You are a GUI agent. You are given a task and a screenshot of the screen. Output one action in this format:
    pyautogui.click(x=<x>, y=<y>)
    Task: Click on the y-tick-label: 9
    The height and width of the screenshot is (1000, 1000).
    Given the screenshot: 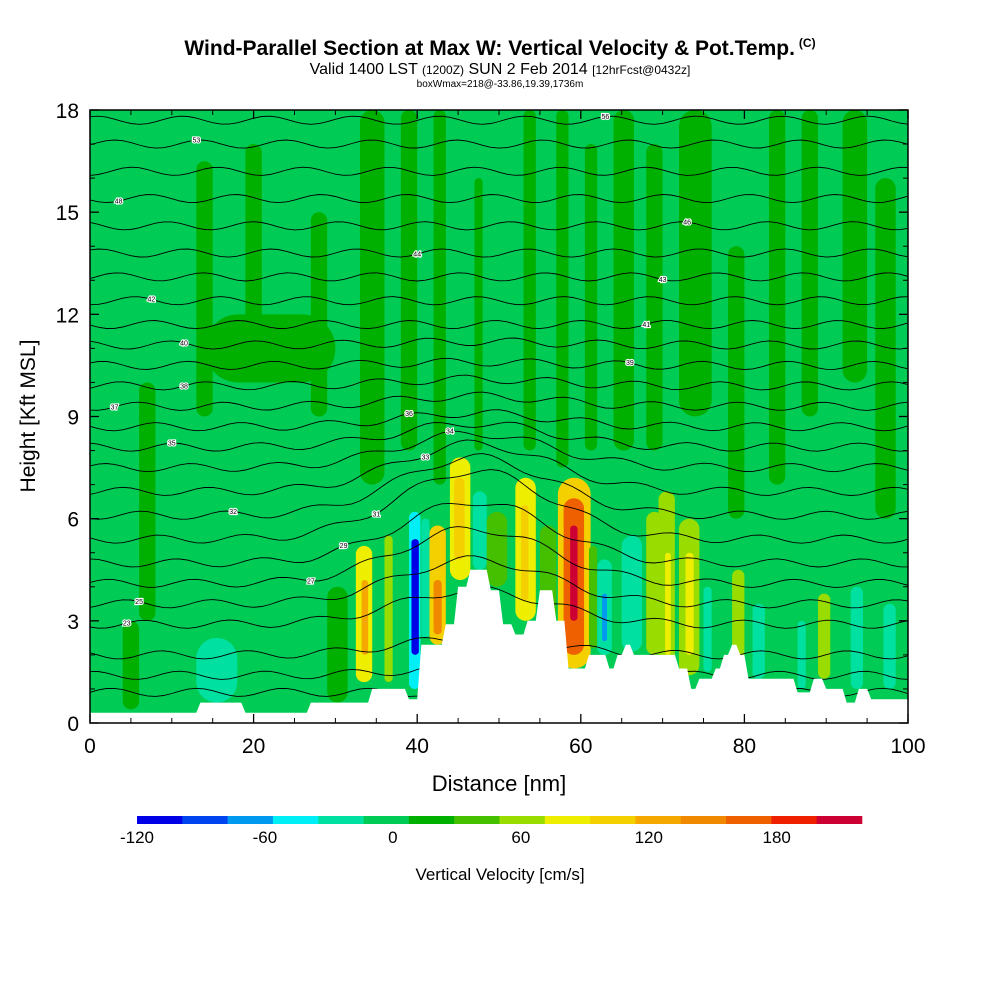 What is the action you would take?
    pyautogui.click(x=73, y=418)
    